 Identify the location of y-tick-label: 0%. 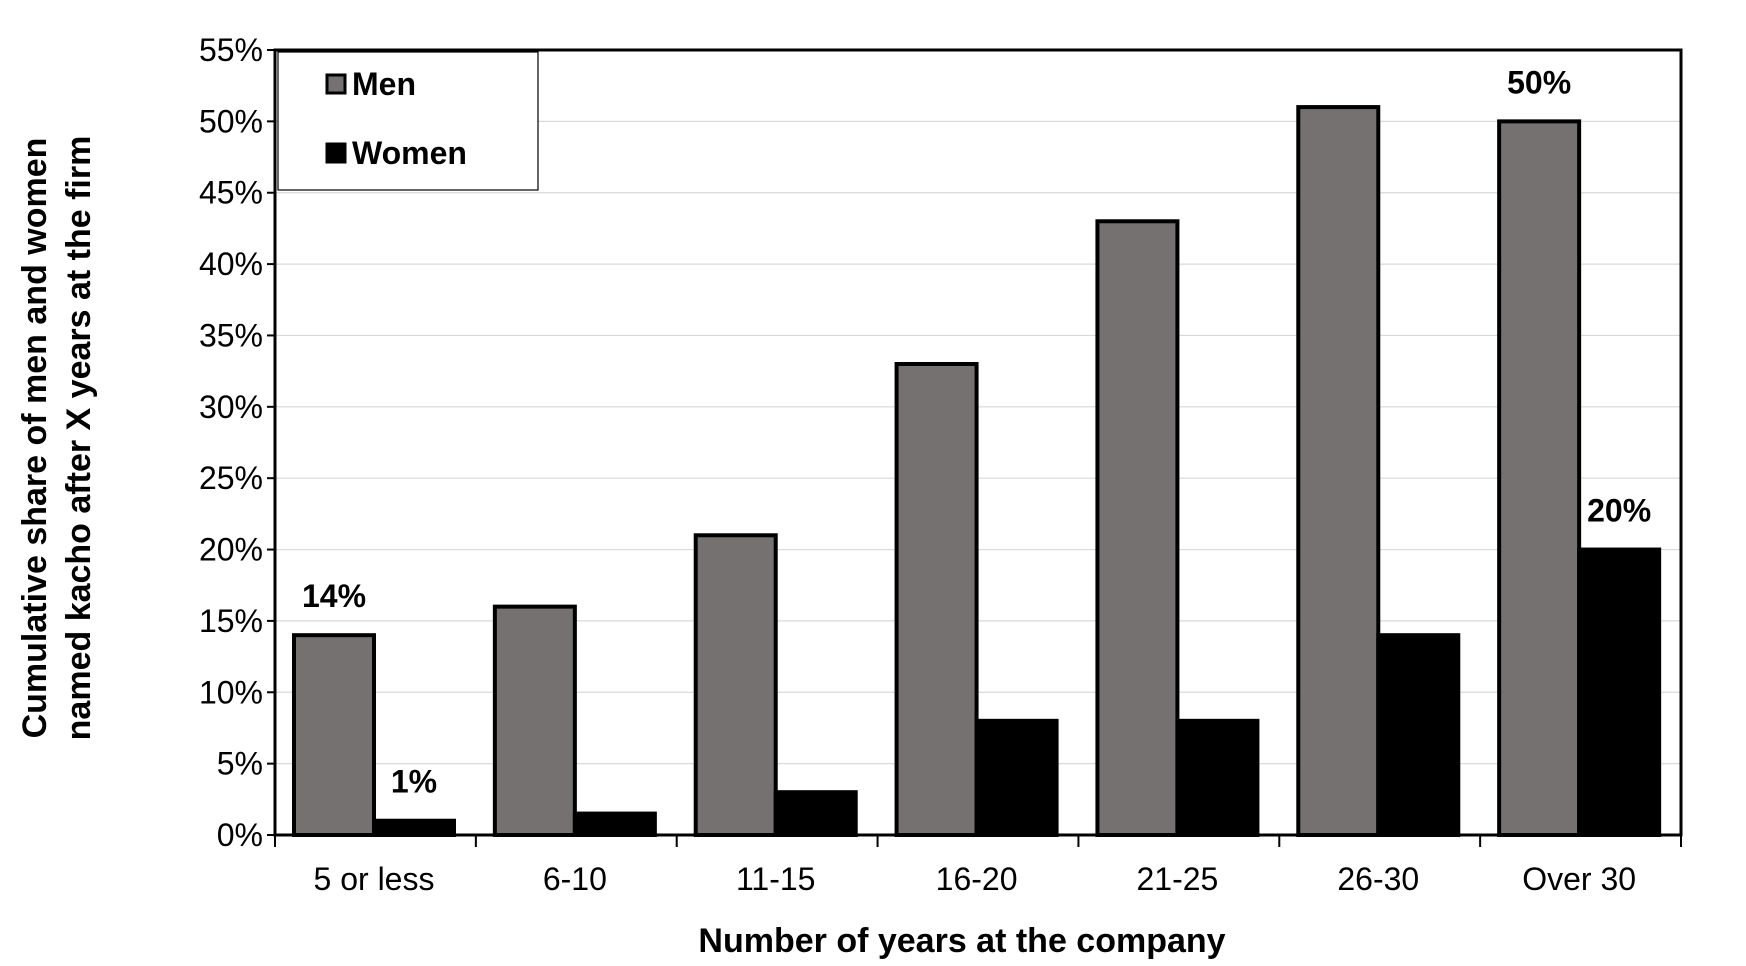
(240, 835).